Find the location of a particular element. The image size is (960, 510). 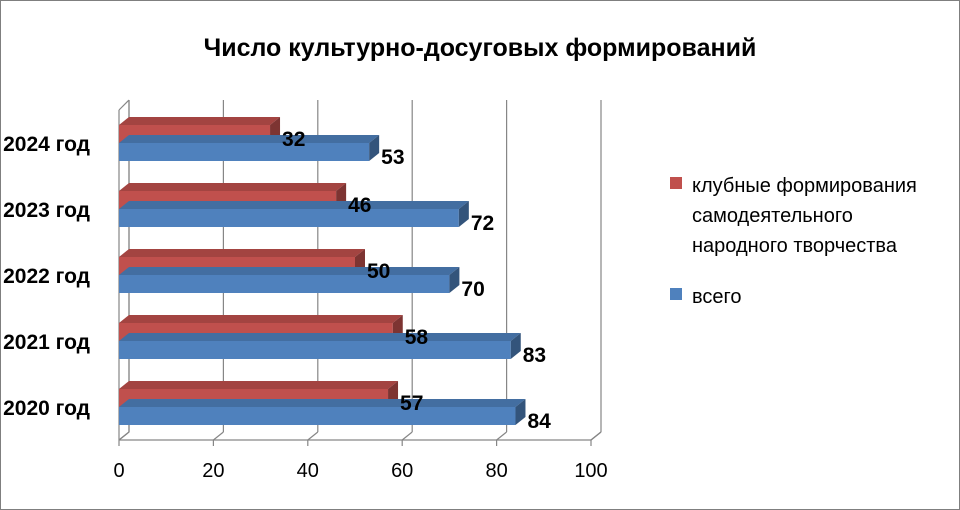

floor-right is located at coordinates (596, 436).